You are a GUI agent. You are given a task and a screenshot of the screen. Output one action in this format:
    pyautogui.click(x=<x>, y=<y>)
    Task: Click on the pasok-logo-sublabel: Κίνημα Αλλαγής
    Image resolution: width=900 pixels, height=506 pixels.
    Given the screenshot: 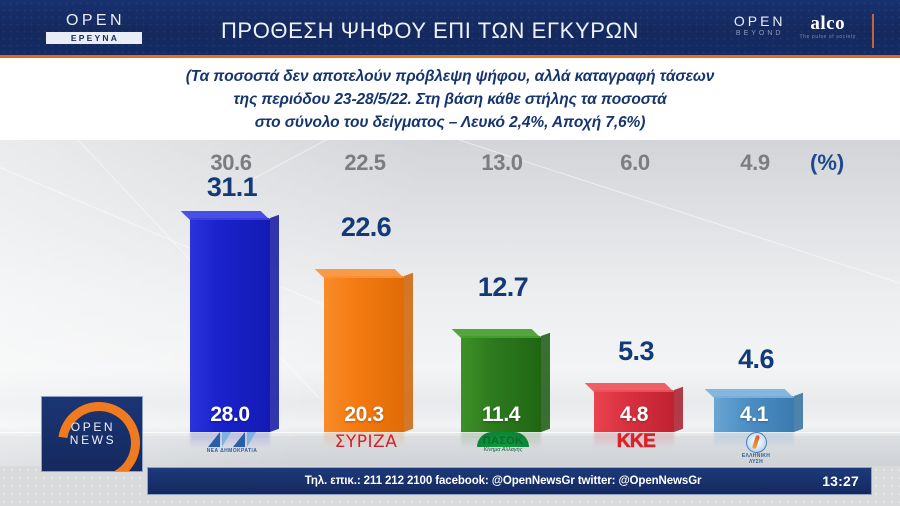 What is the action you would take?
    pyautogui.click(x=503, y=450)
    